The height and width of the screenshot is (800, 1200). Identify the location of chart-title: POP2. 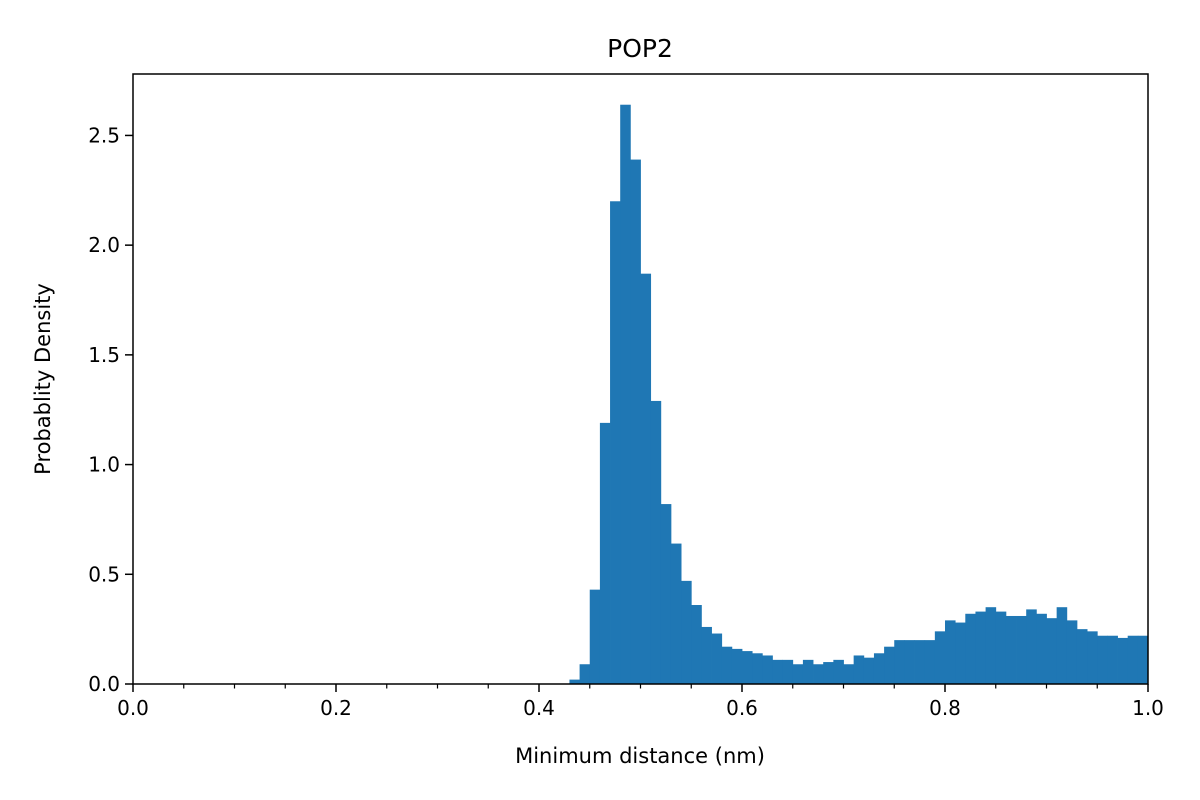
(640, 48).